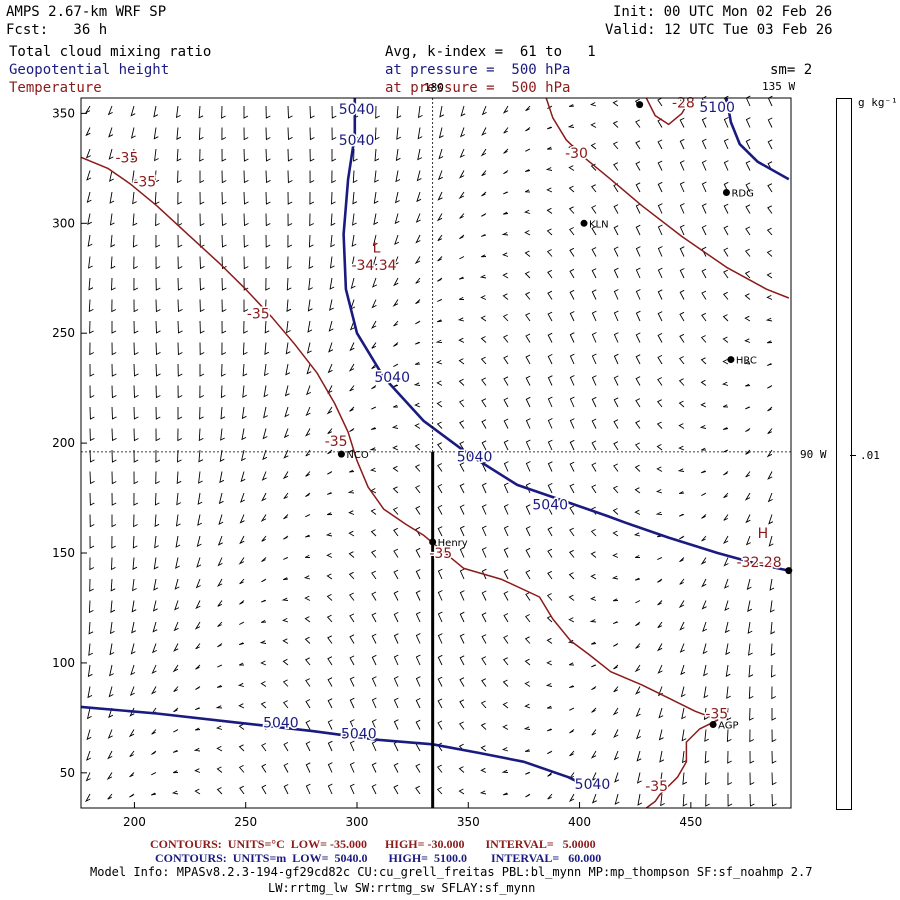 The image size is (900, 900). I want to click on field-temp-label: Temperature, so click(55, 88).